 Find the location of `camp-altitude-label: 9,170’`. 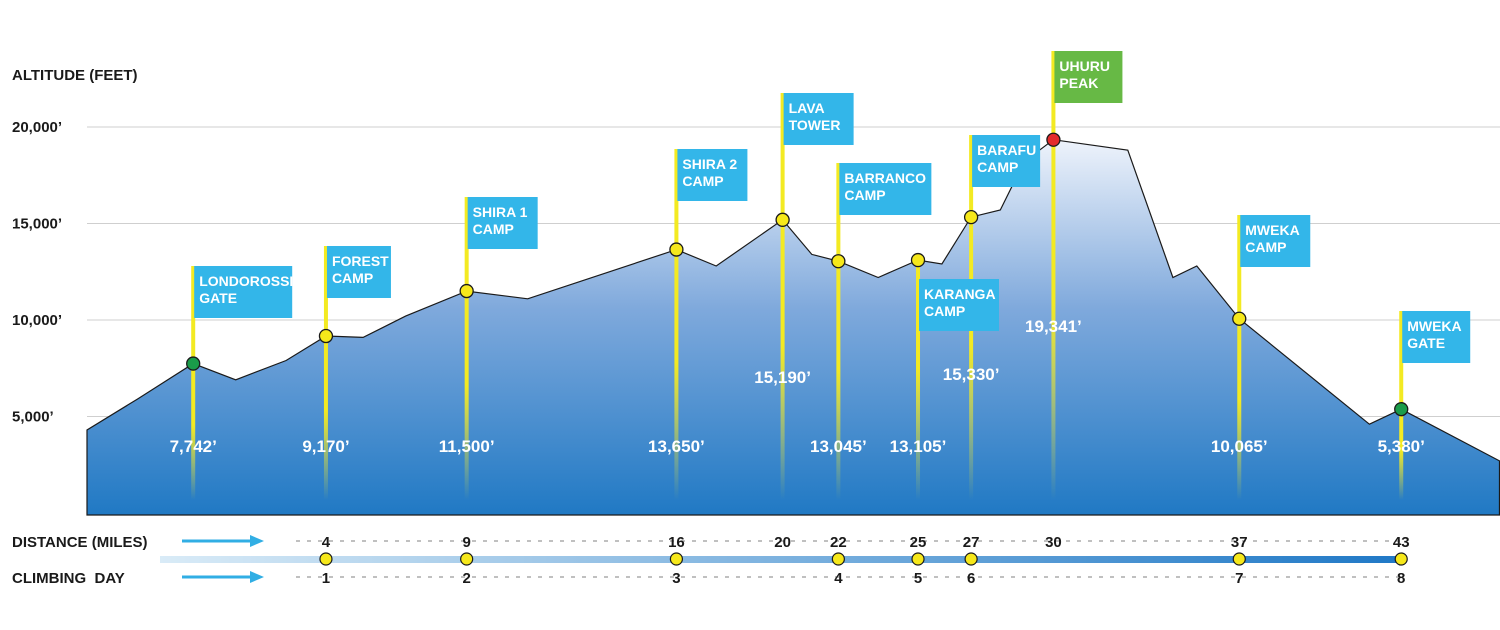

camp-altitude-label: 9,170’ is located at coordinates (325, 446).